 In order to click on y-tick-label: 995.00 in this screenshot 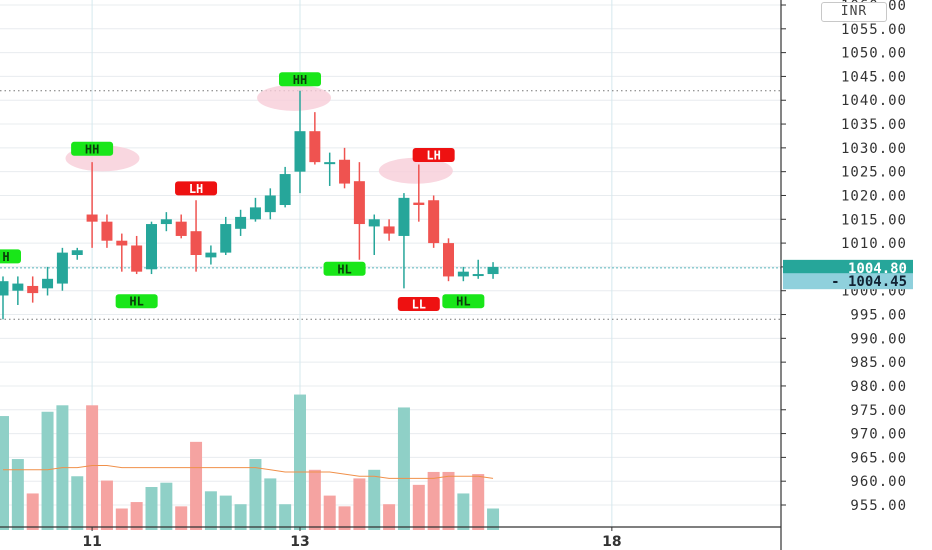, I will do `click(878, 316)`.